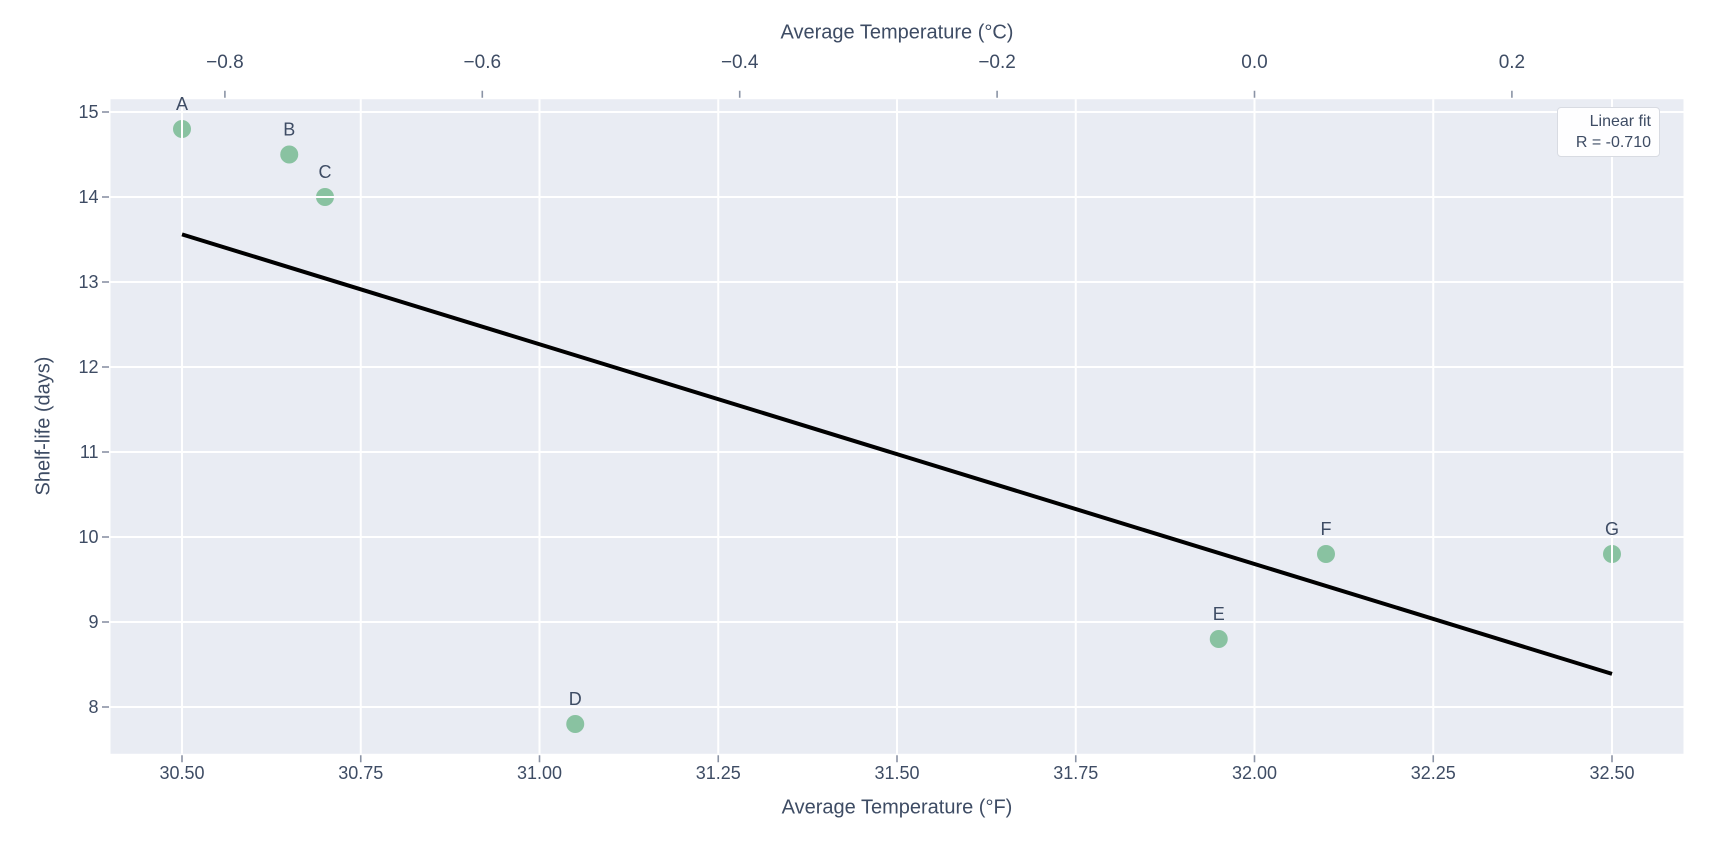 This screenshot has width=1724, height=846. Describe the element at coordinates (1326, 529) in the screenshot. I see `point-label-F: F` at that location.